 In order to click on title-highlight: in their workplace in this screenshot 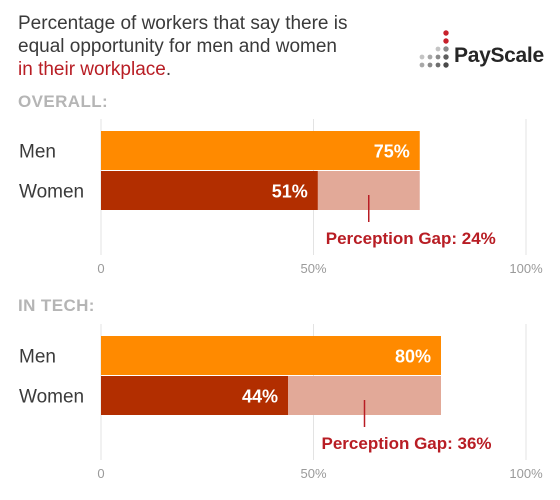, I will do `click(92, 69)`.